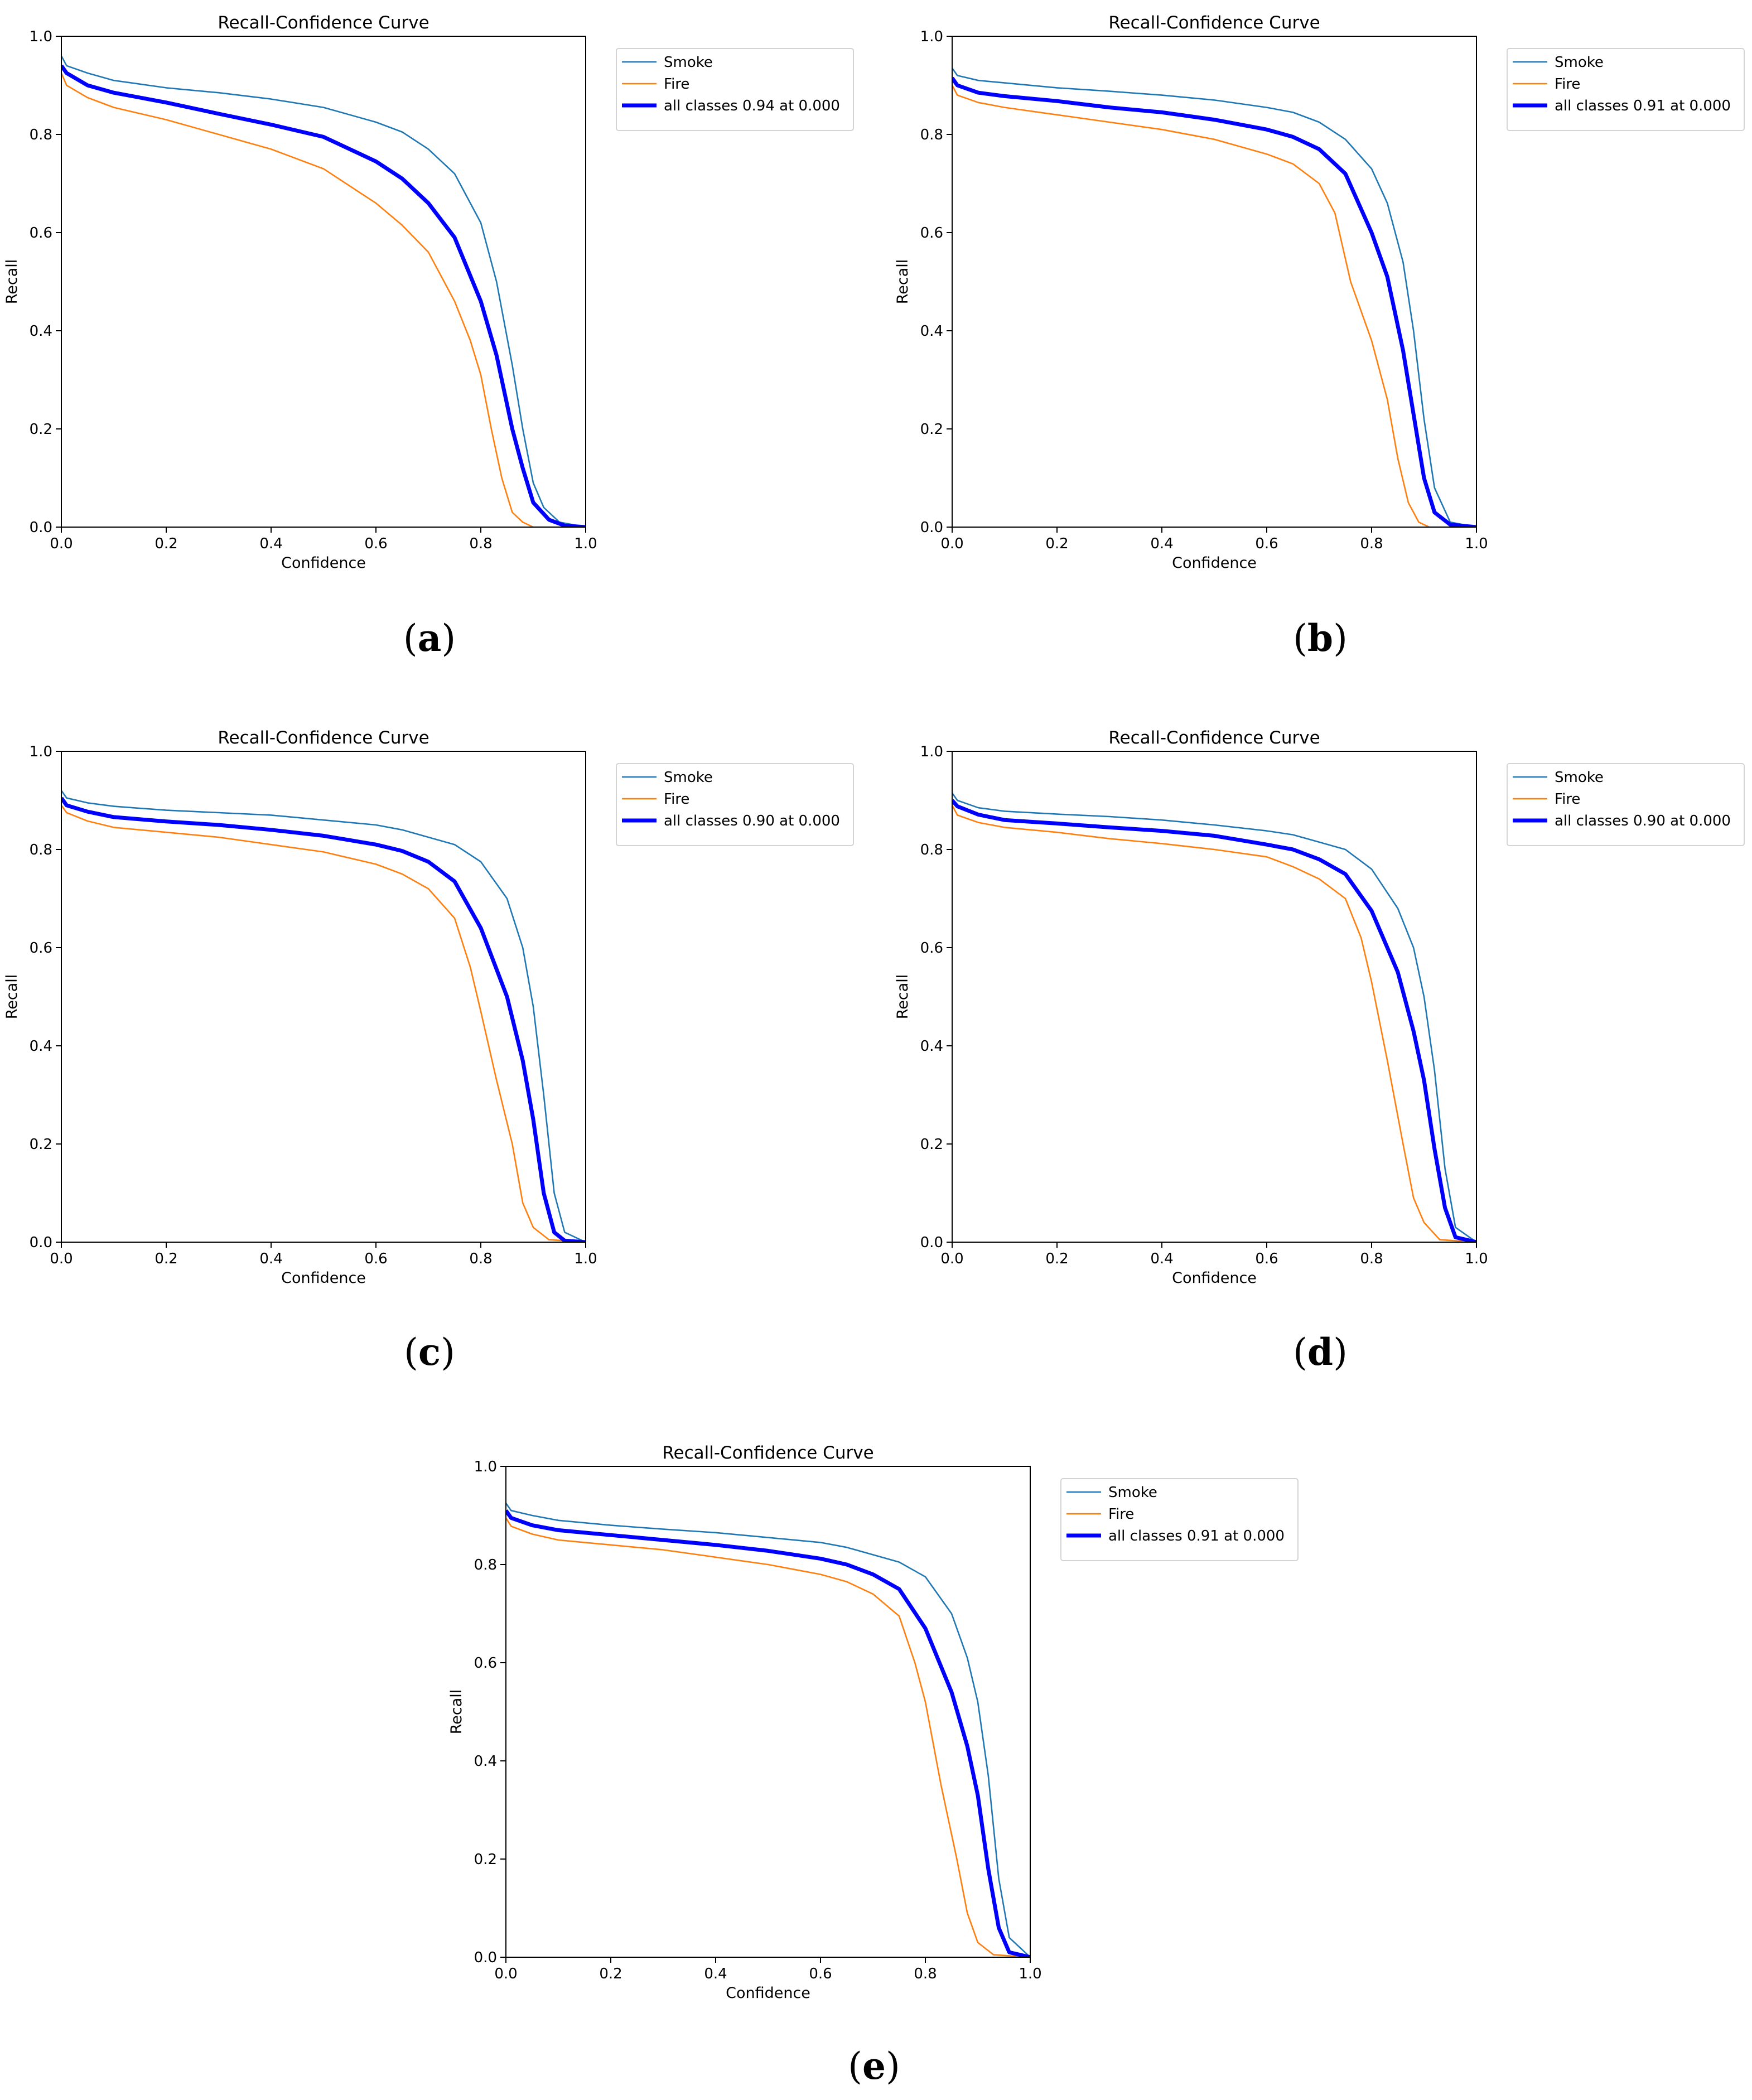 The image size is (1752, 2100). I want to click on legend: Smoke Fire all classes 0.90 at 0.000, so click(735, 804).